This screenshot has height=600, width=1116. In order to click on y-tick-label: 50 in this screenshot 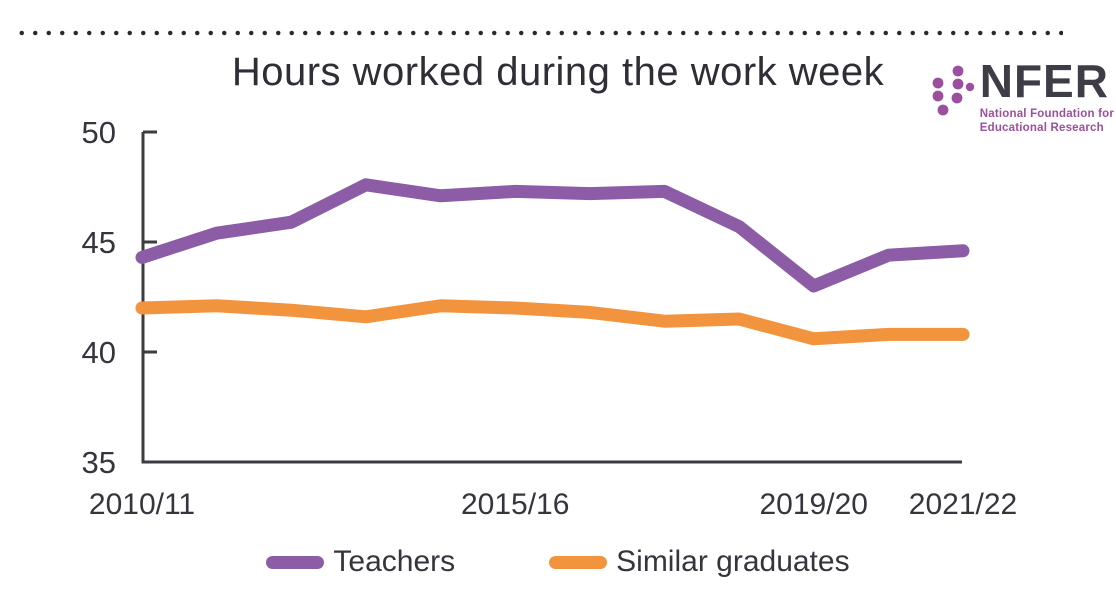, I will do `click(99, 132)`.